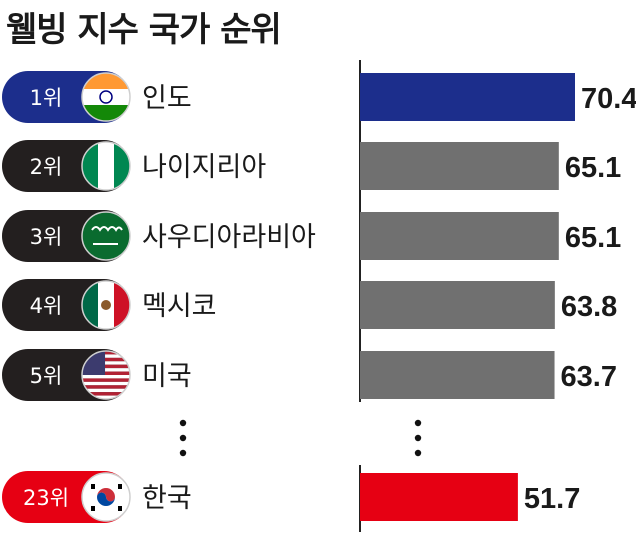  Describe the element at coordinates (106, 375) in the screenshot. I see `usa-flag-icon` at that location.